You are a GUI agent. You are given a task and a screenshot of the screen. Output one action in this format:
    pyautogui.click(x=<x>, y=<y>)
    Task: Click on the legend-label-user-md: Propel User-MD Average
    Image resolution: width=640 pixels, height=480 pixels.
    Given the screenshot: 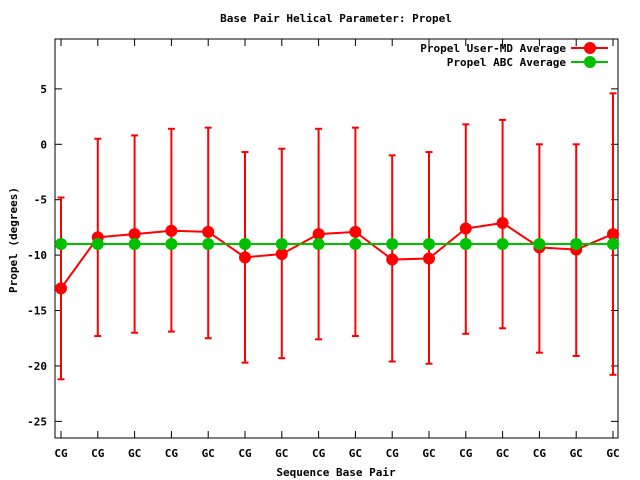 What is the action you would take?
    pyautogui.click(x=493, y=48)
    